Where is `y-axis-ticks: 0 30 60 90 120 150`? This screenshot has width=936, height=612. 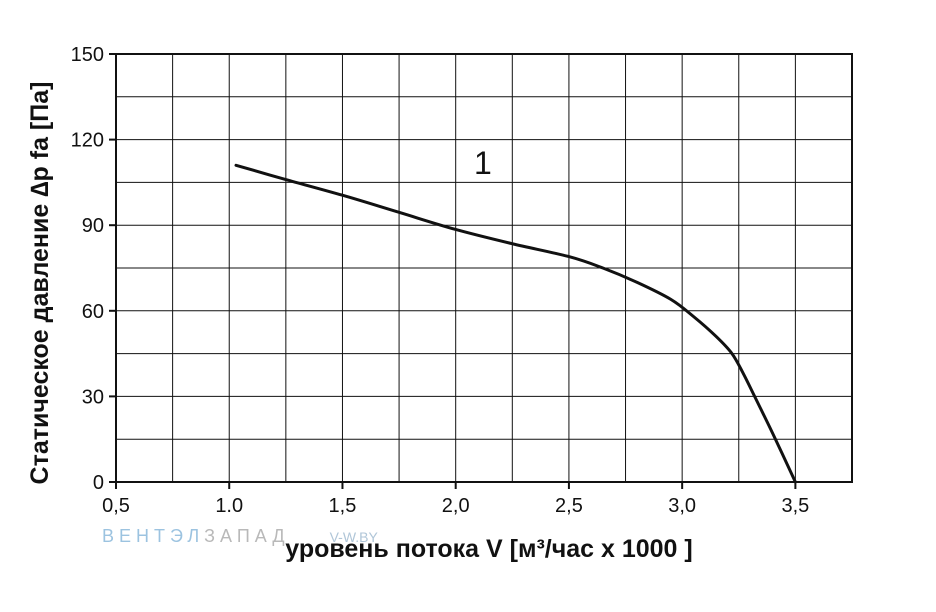 y-axis-ticks: 0 30 60 90 120 150 is located at coordinates (93, 269).